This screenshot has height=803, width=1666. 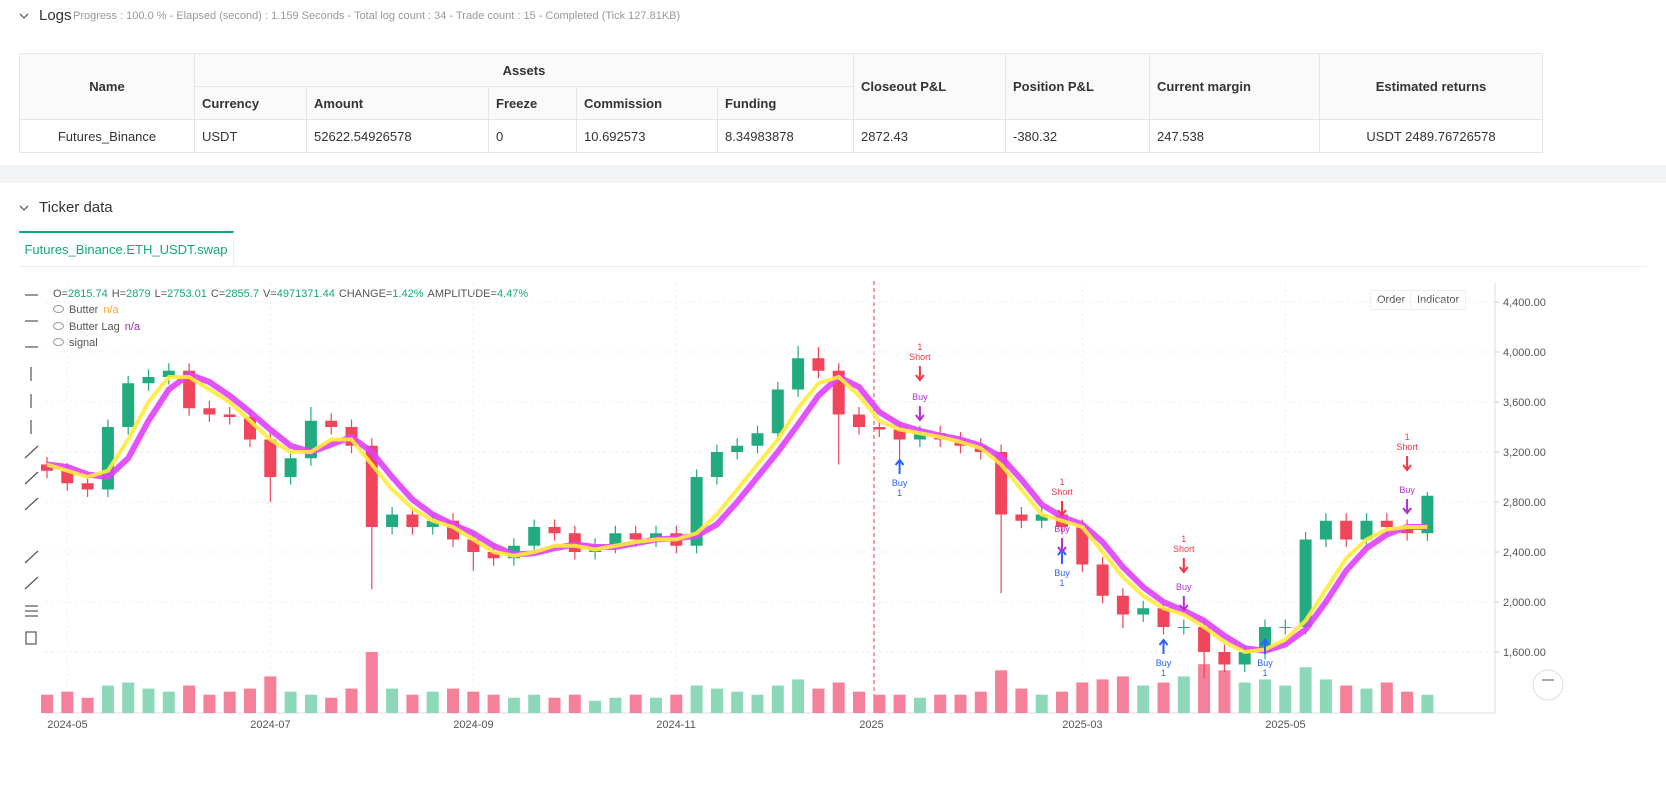 What do you see at coordinates (833, 266) in the screenshot?
I see `tab-rule` at bounding box center [833, 266].